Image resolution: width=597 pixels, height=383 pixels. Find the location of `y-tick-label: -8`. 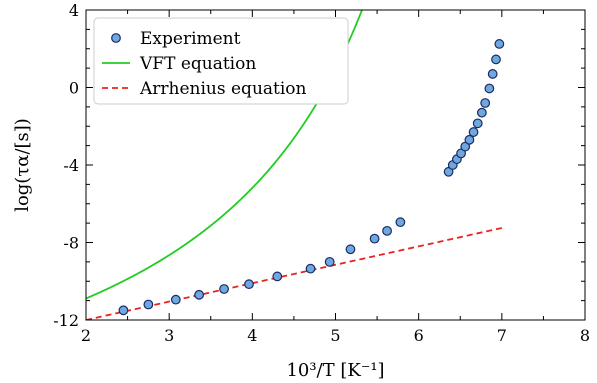

y-tick-label: -8 is located at coordinates (71, 243).